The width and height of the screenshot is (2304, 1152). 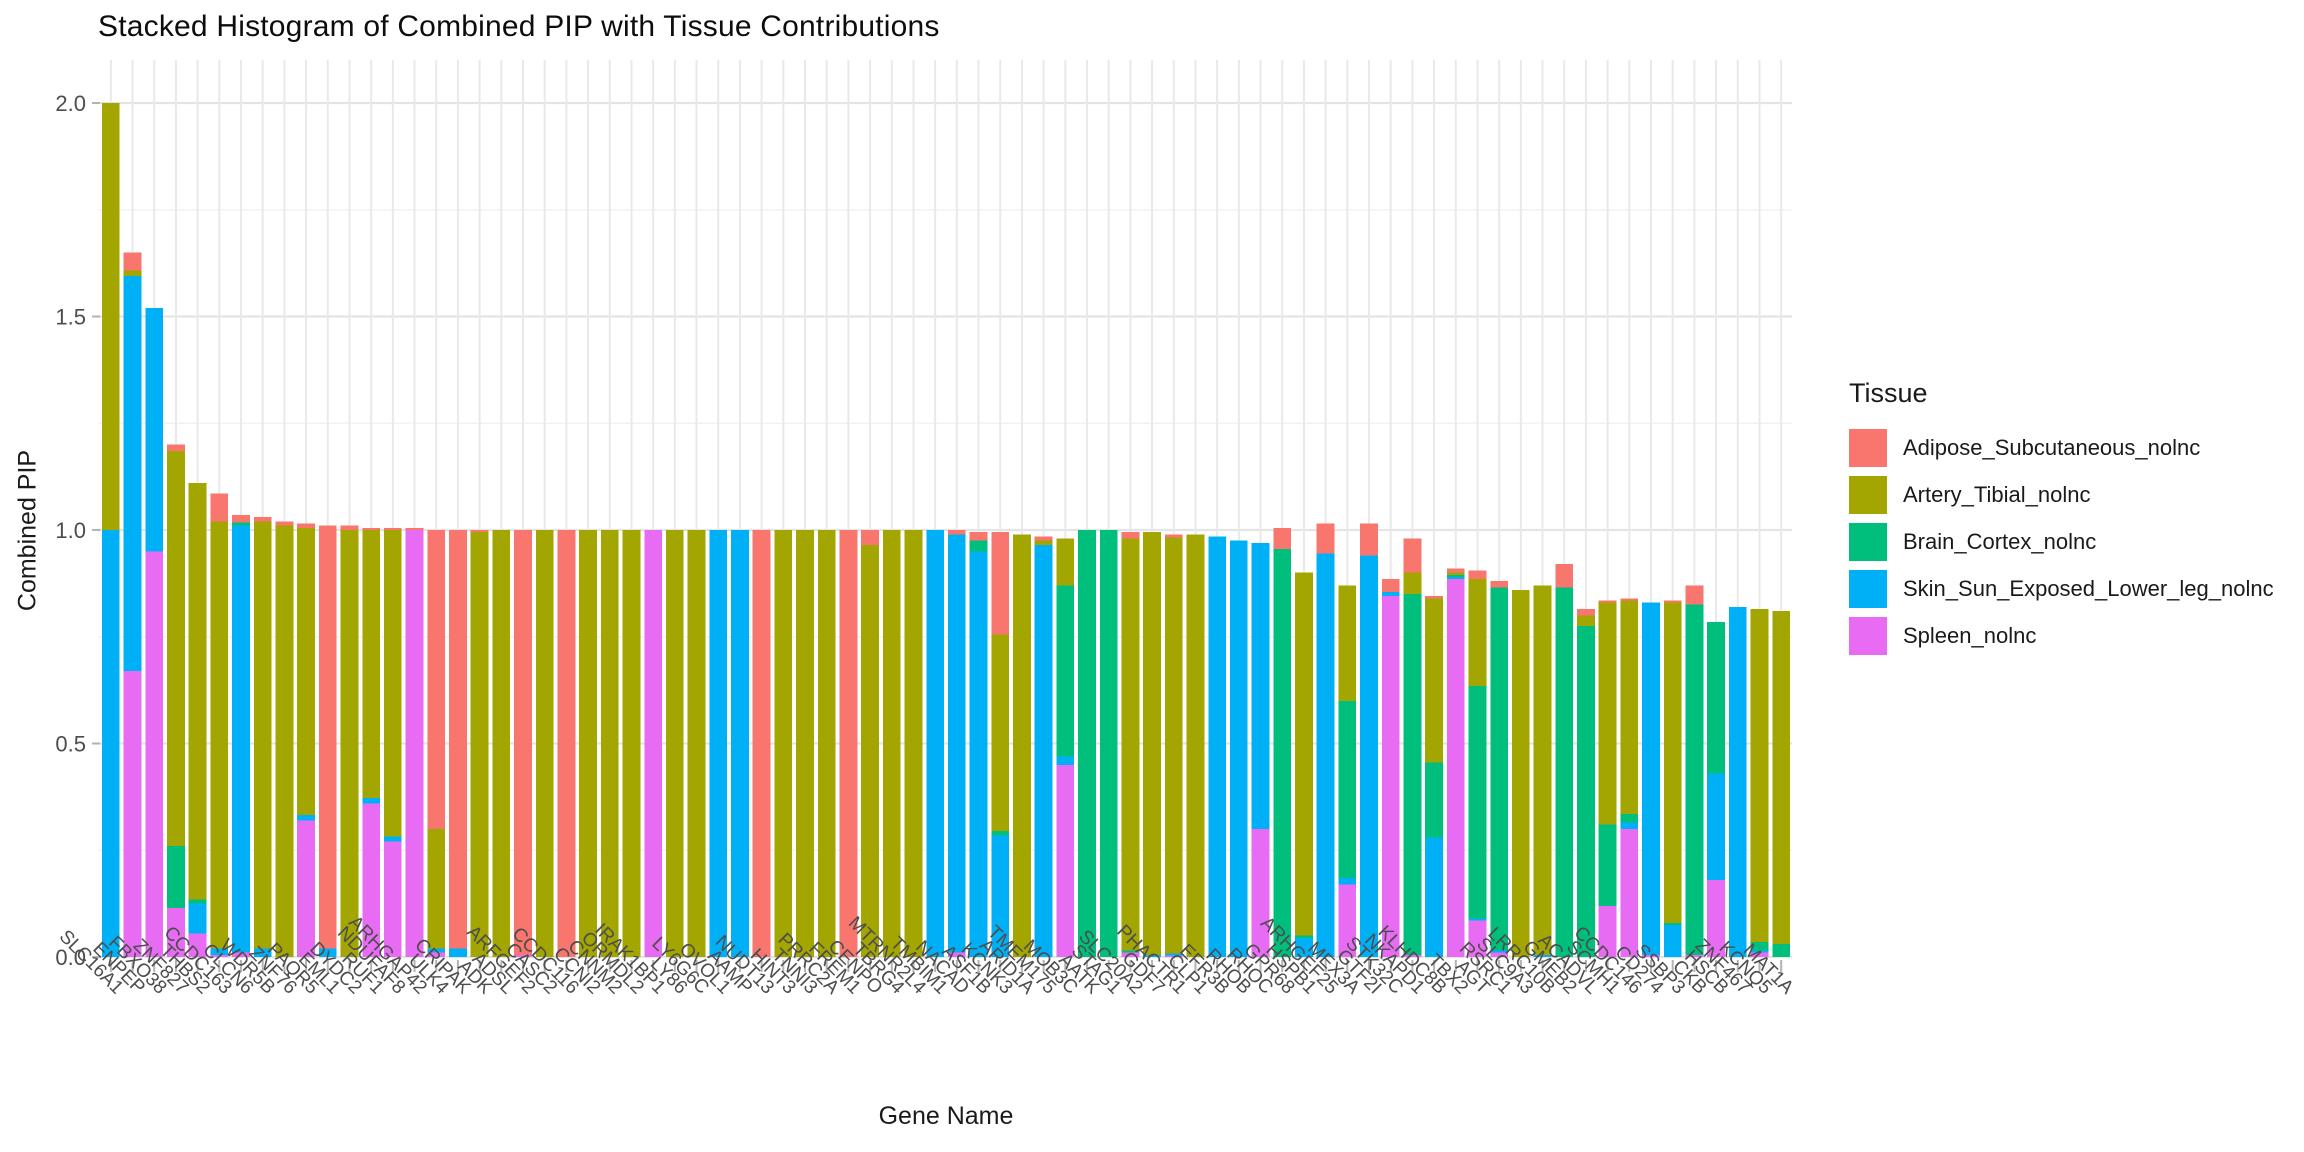 I want to click on bar-SLC20A2, so click(x=1130, y=744).